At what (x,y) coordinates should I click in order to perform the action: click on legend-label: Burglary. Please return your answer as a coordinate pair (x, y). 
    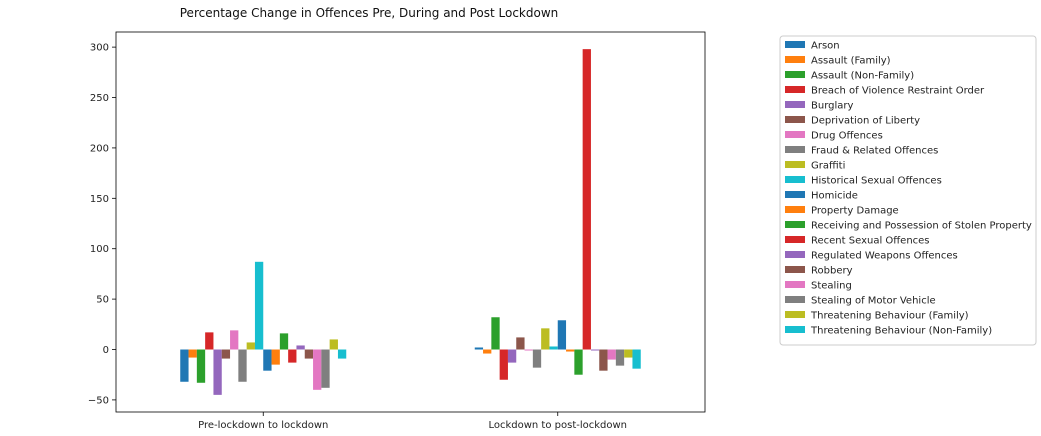
    Looking at the image, I should click on (832, 106).